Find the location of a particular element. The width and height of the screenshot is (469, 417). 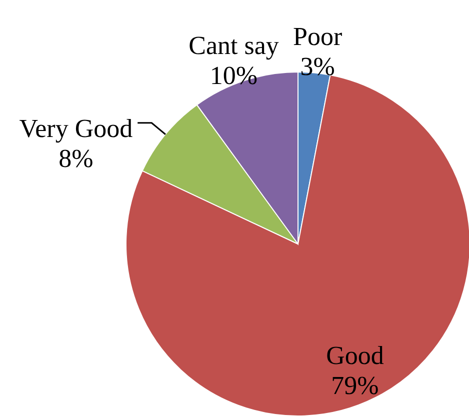

slice-label: Good is located at coordinates (355, 355).